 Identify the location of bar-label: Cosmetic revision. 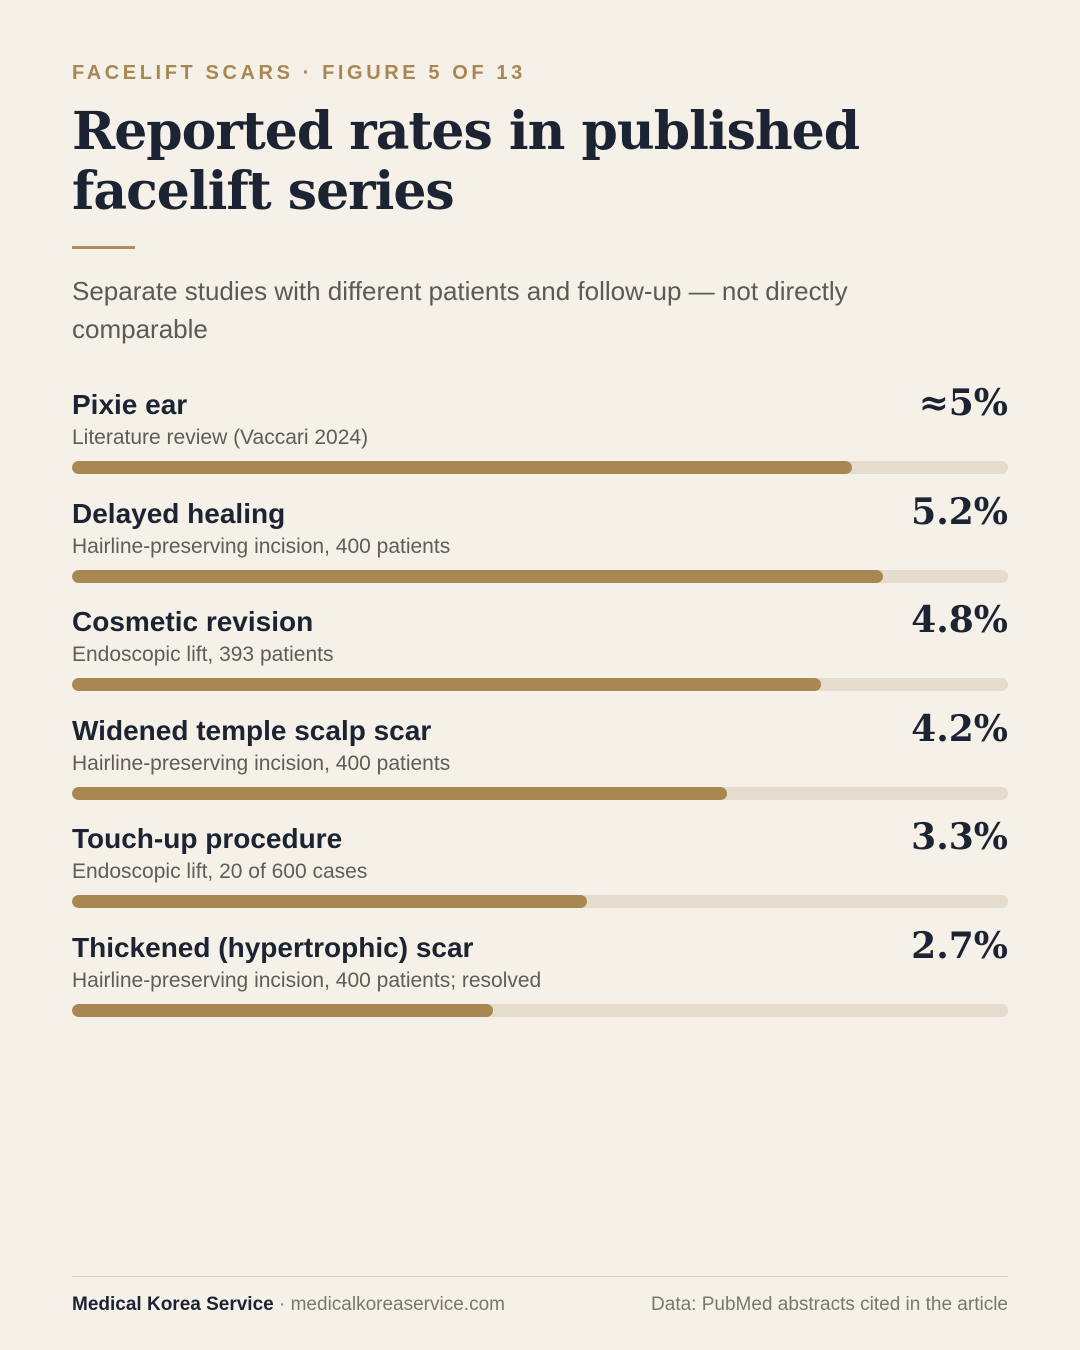
(193, 621).